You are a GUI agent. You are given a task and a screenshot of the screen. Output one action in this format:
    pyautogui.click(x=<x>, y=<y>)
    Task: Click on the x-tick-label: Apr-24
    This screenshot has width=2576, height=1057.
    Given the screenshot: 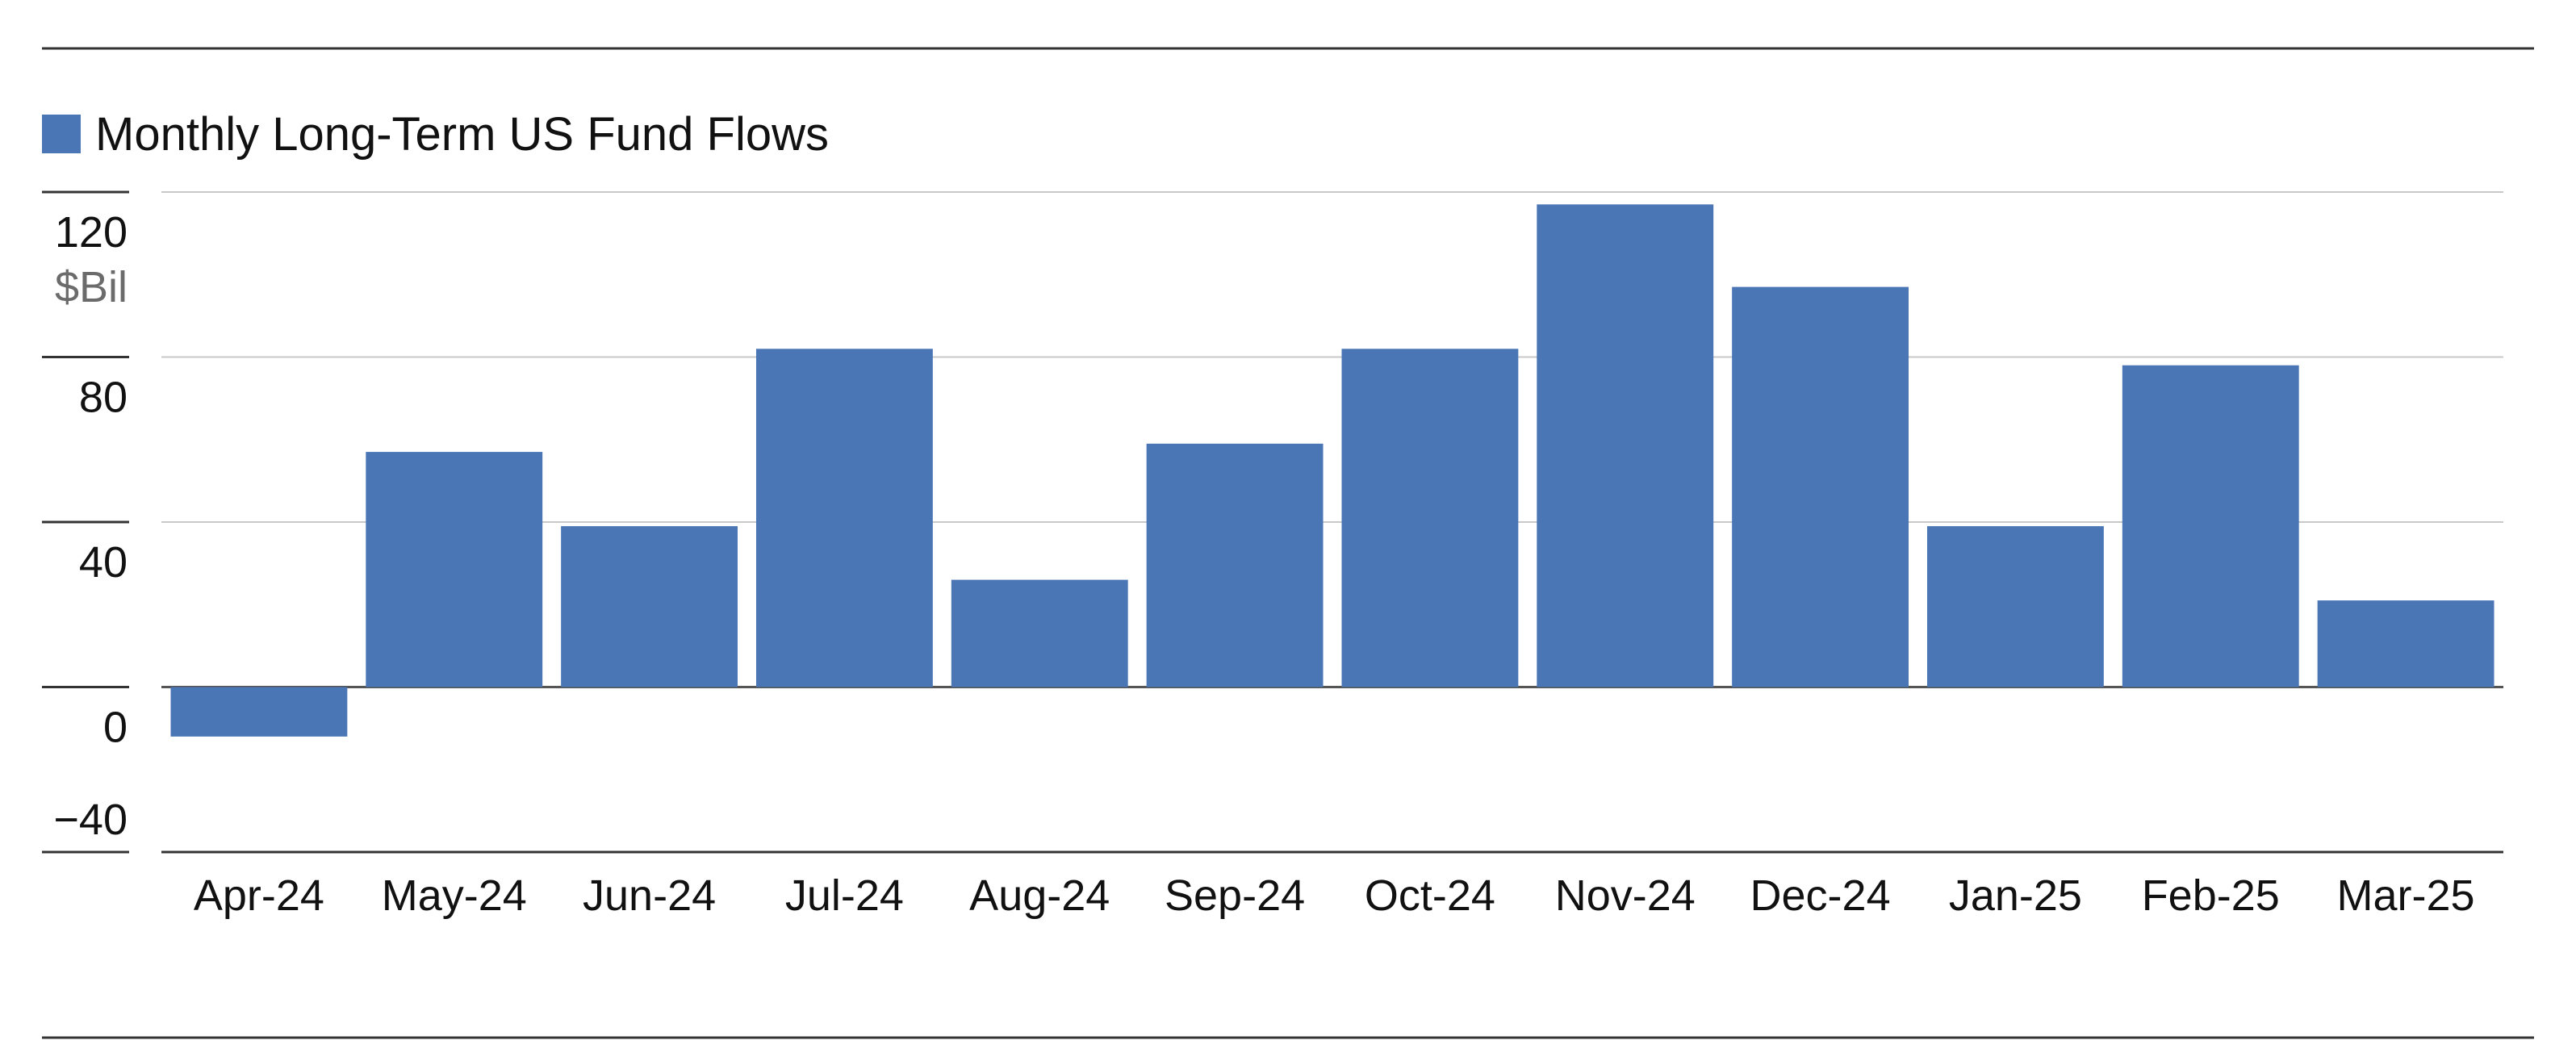 What is the action you would take?
    pyautogui.click(x=259, y=896)
    